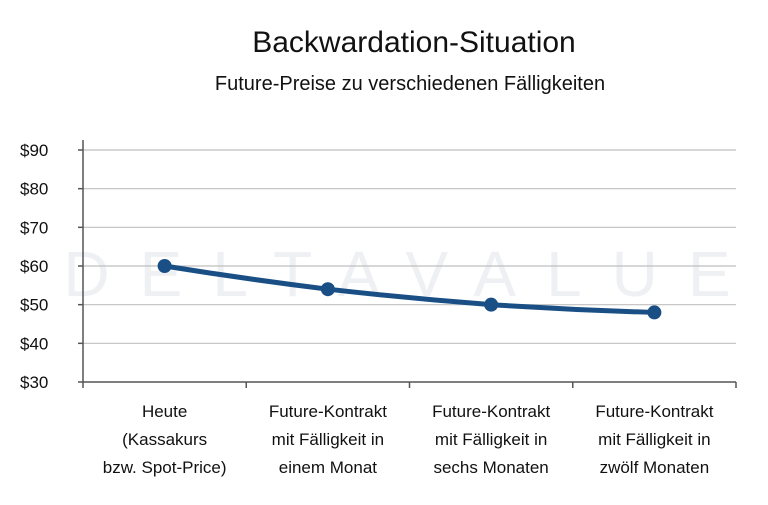 The image size is (768, 505). I want to click on y-tick-labels: $90 $80 $70 $60 $50 $40 $30, so click(34, 266).